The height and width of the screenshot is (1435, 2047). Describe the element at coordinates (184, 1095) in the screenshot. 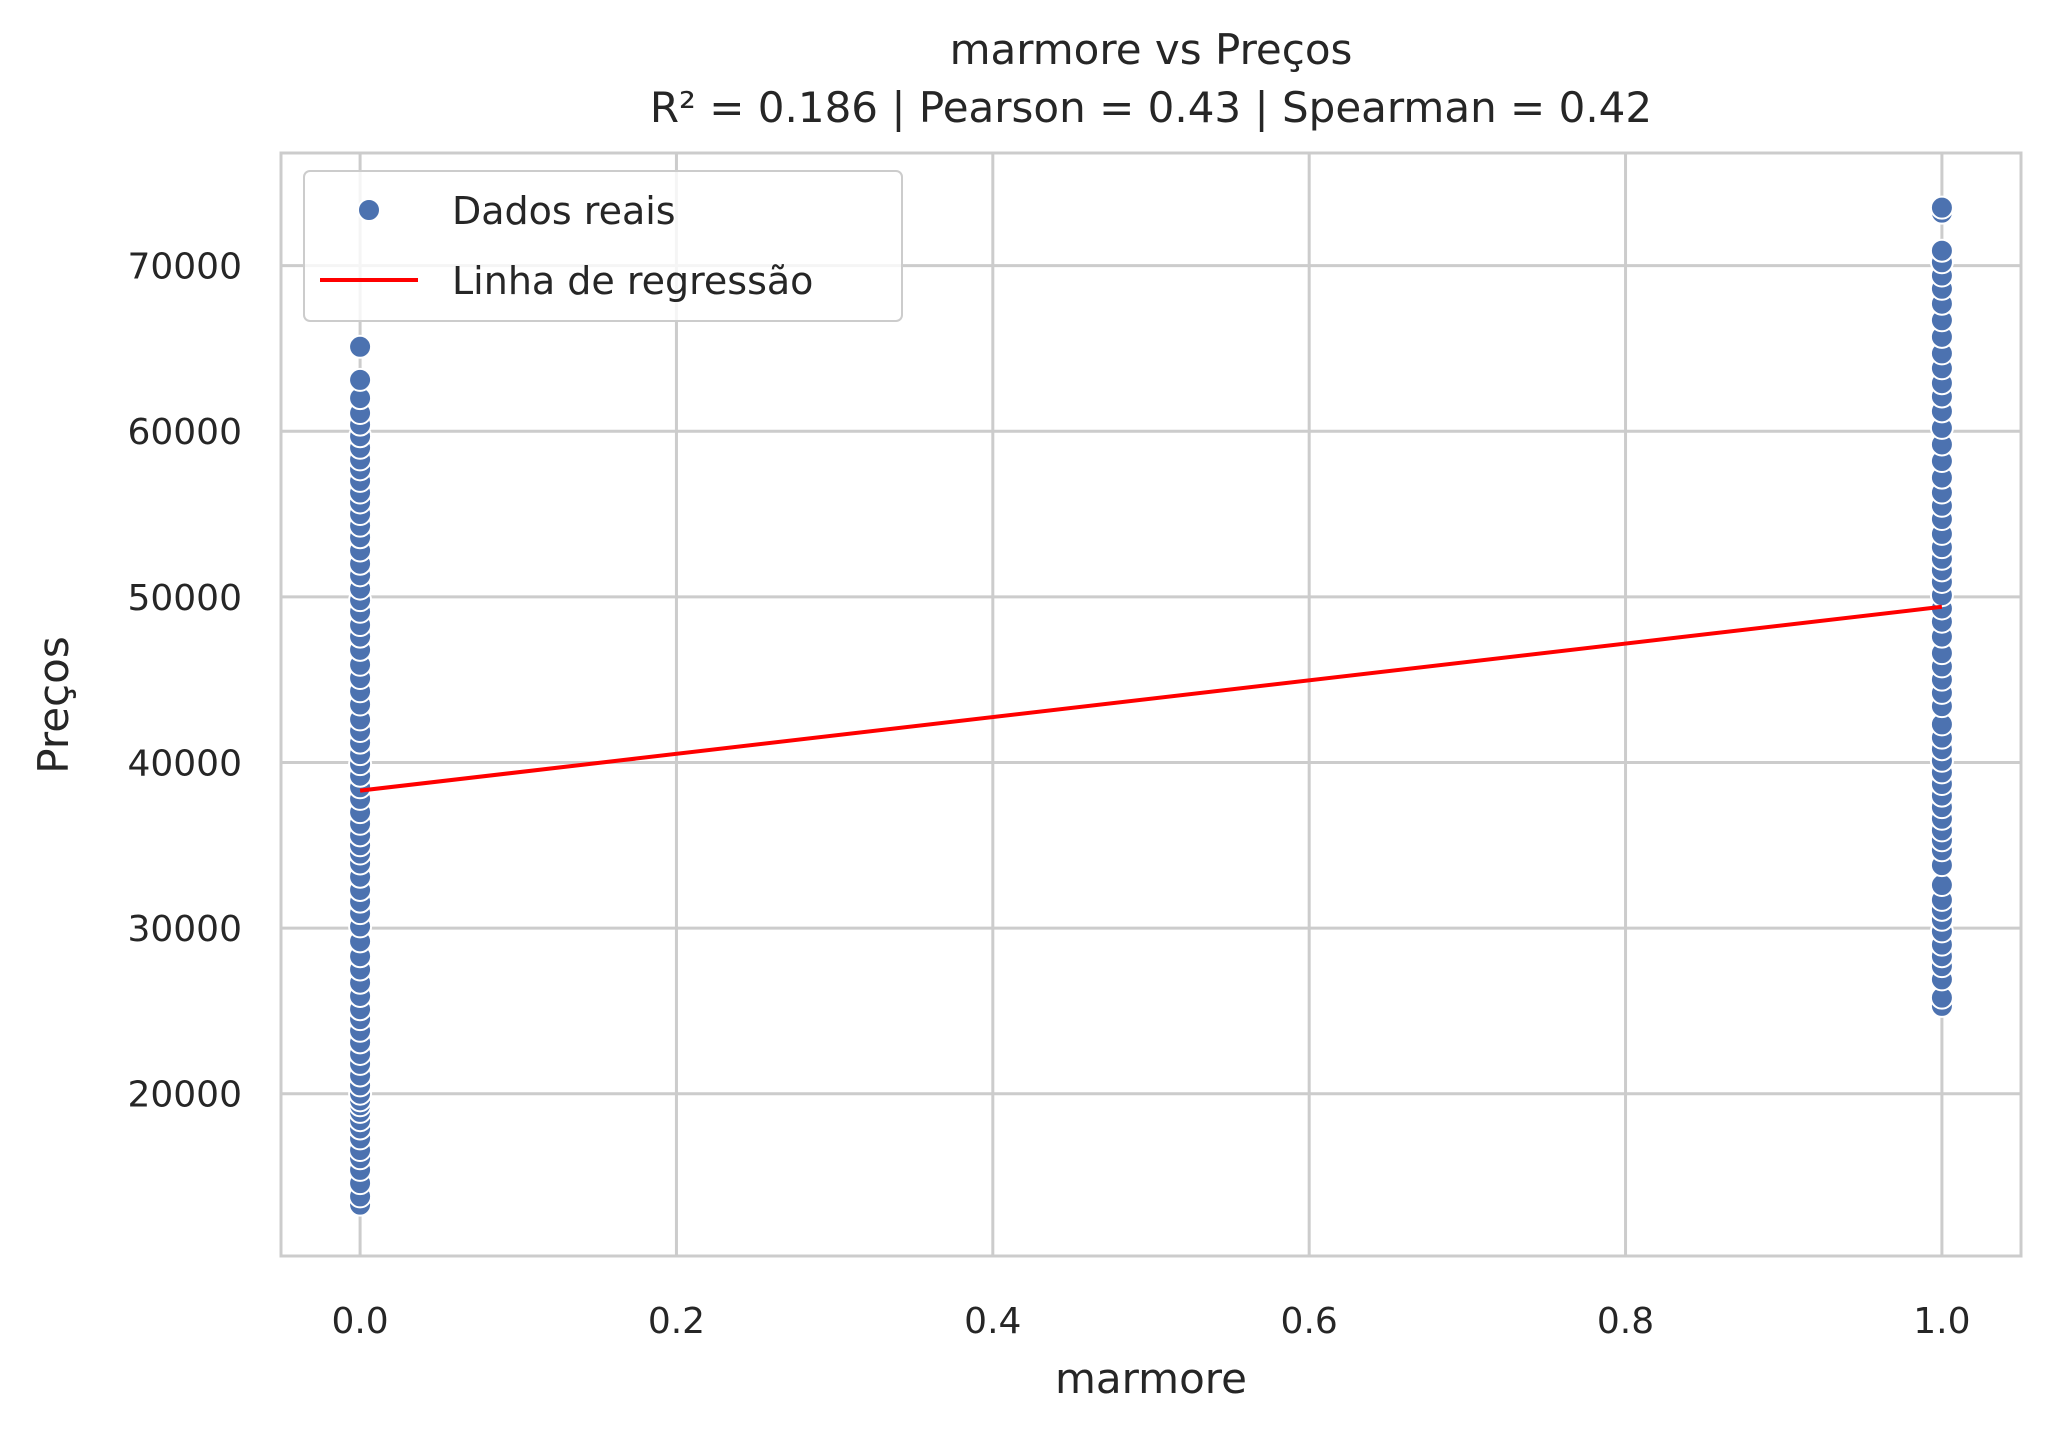

I see `y-tick-label-0: 20000` at that location.